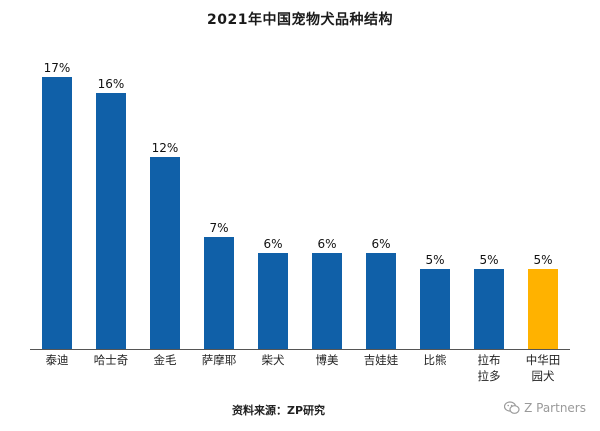  What do you see at coordinates (512, 407) in the screenshot?
I see `wechat-icon` at bounding box center [512, 407].